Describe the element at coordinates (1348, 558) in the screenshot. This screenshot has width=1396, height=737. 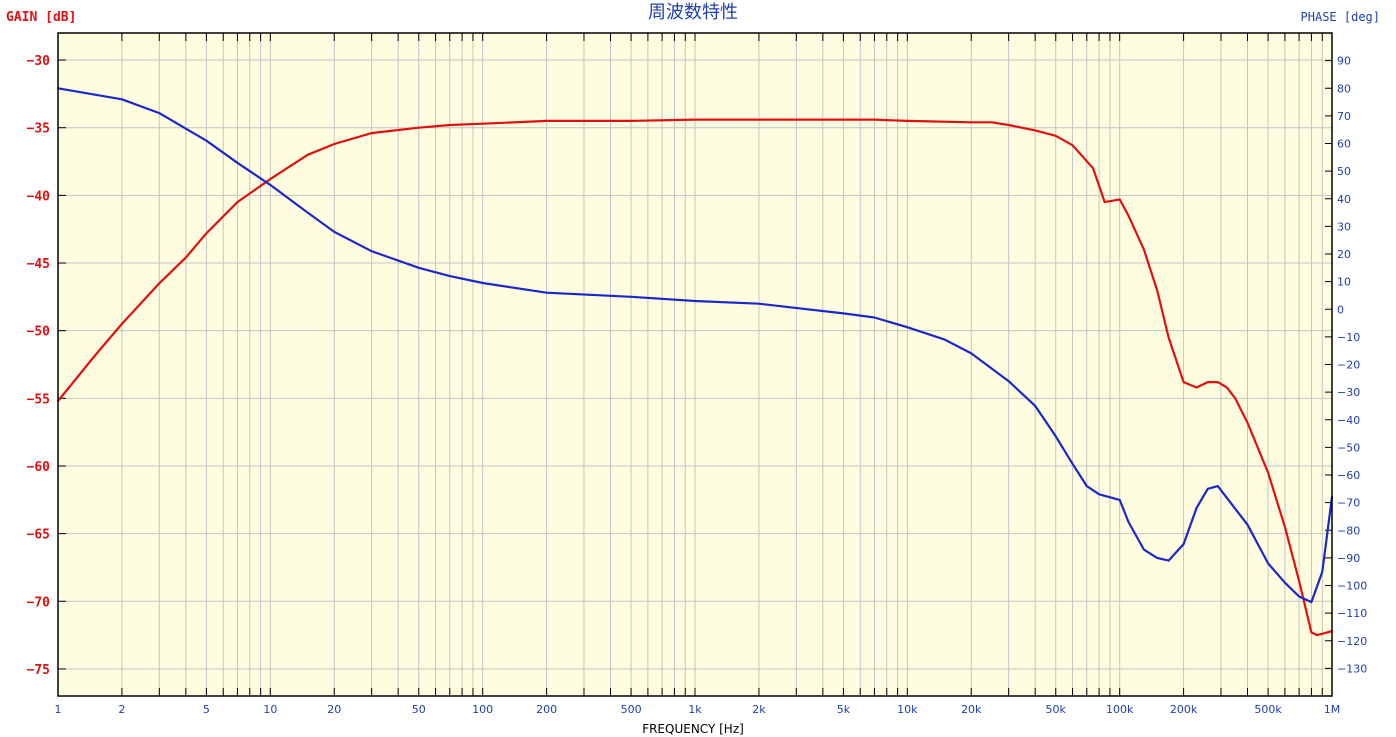
I see `phase-tick-label: −90` at that location.